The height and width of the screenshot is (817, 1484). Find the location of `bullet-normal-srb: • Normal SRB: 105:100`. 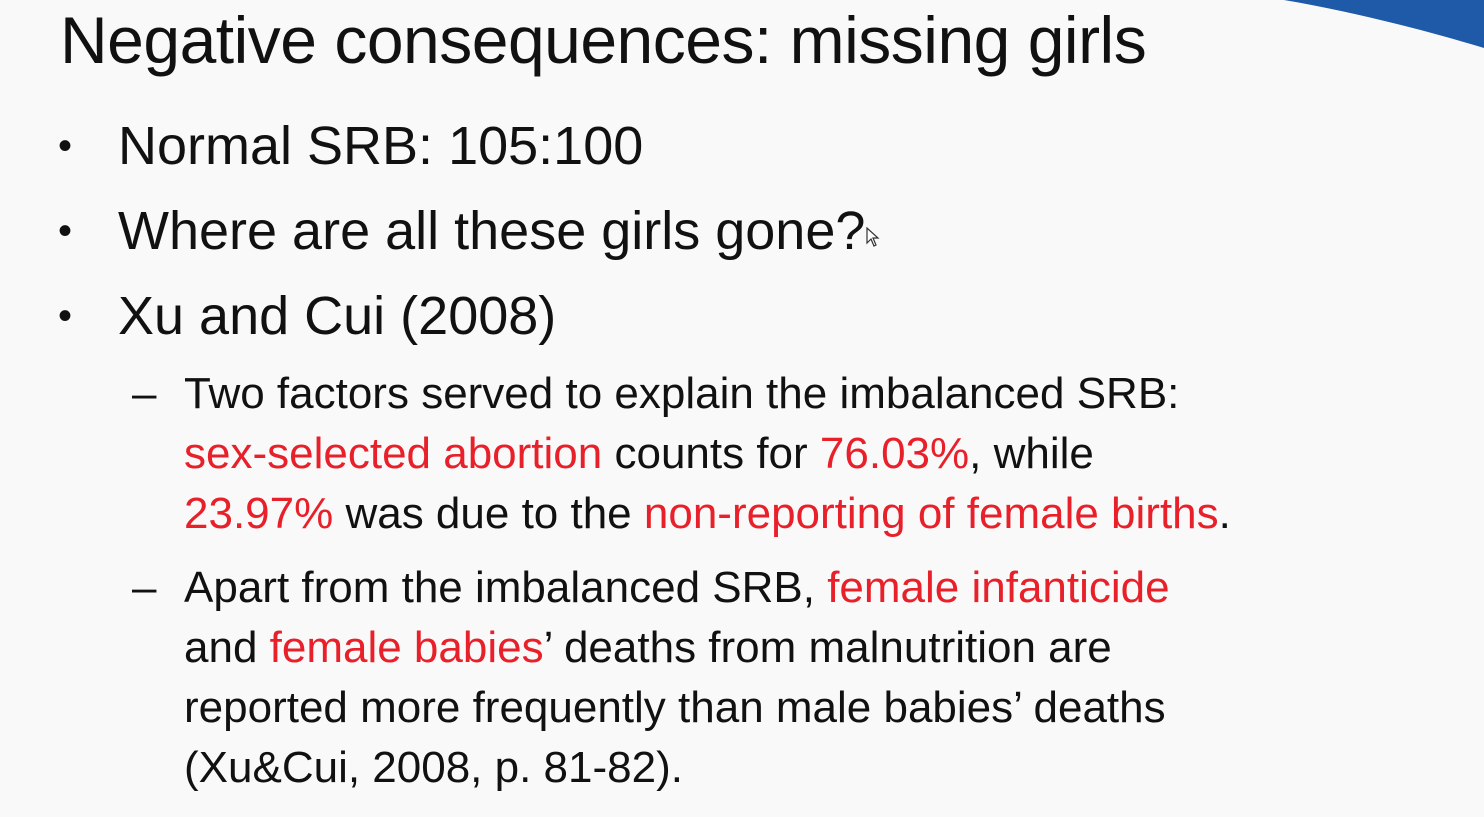

bullet-normal-srb: • Normal SRB: 105:100 is located at coordinates (350, 146).